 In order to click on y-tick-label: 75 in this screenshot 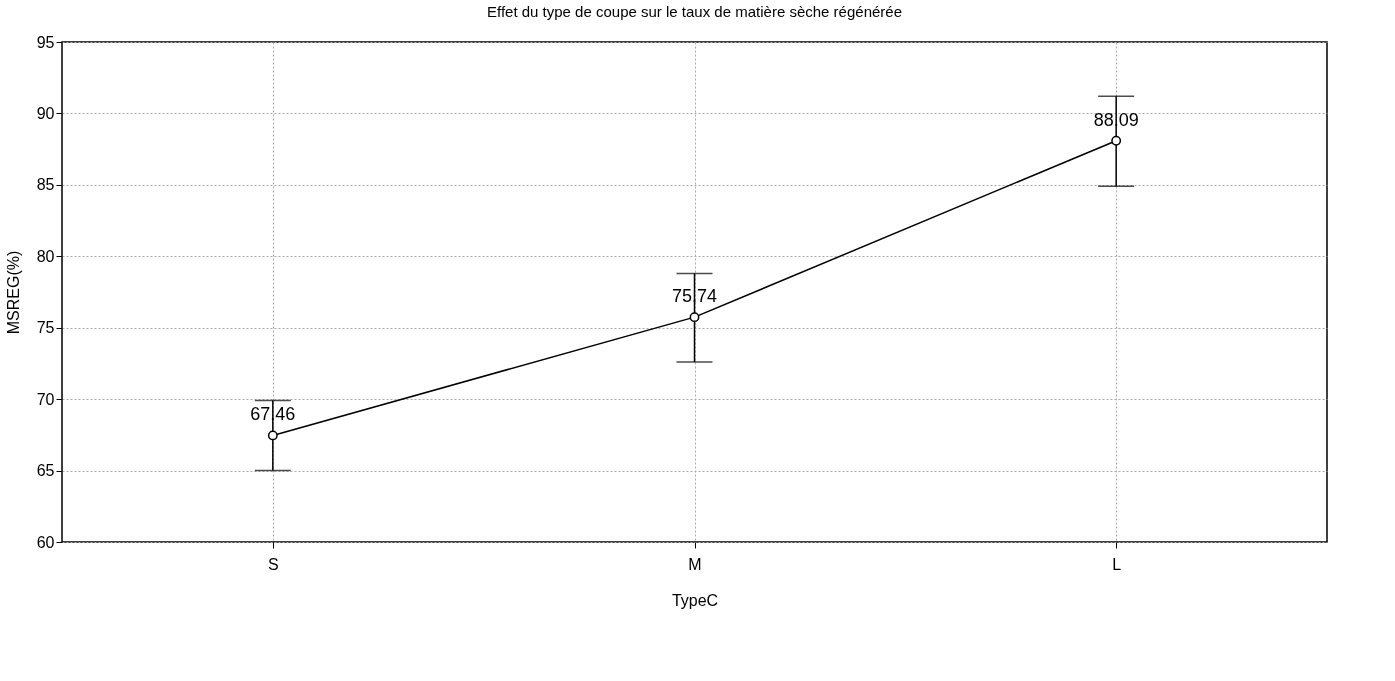, I will do `click(45, 328)`.